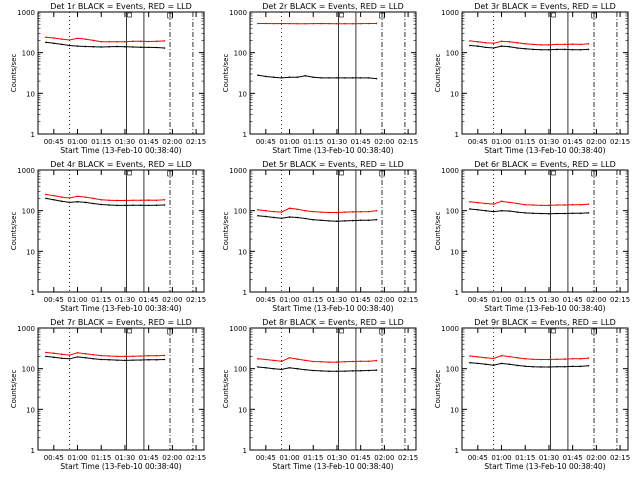 This screenshot has height=480, width=640. I want to click on chart-title: Det 1r BLACK = Events, RED = LLD, so click(121, 6).